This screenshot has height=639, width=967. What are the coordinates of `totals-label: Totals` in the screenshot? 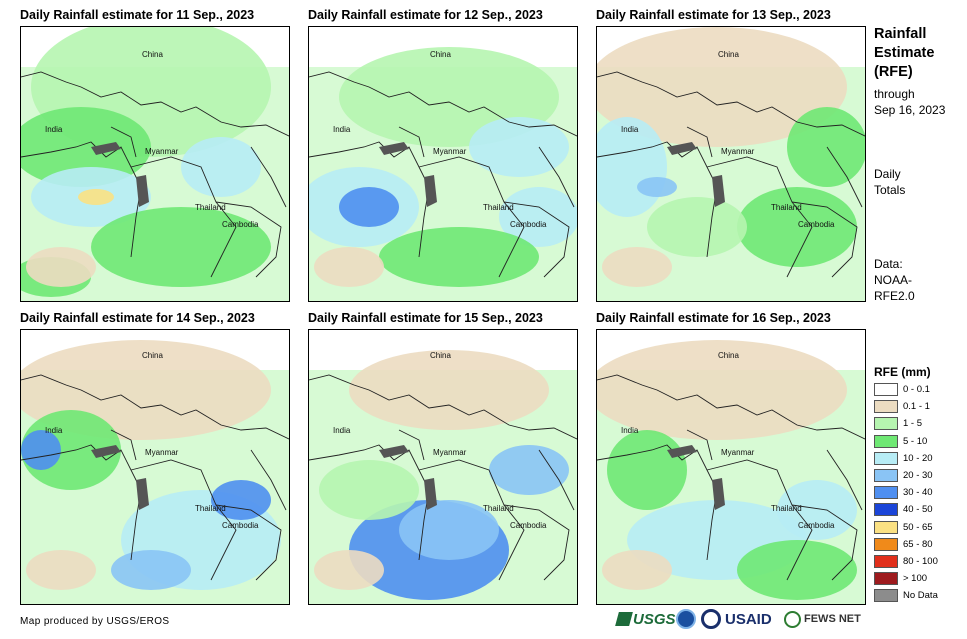 It's located at (890, 190).